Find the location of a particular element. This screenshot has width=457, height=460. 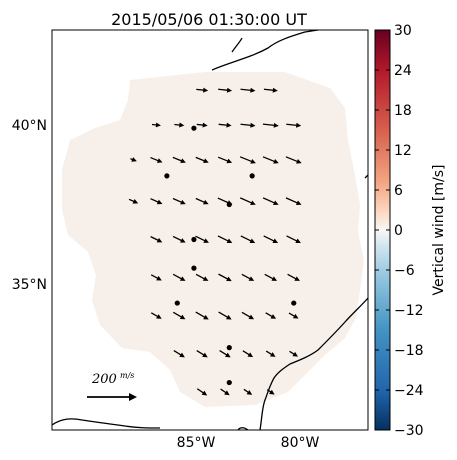

colorbar-tick-label: −18 is located at coordinates (409, 351).